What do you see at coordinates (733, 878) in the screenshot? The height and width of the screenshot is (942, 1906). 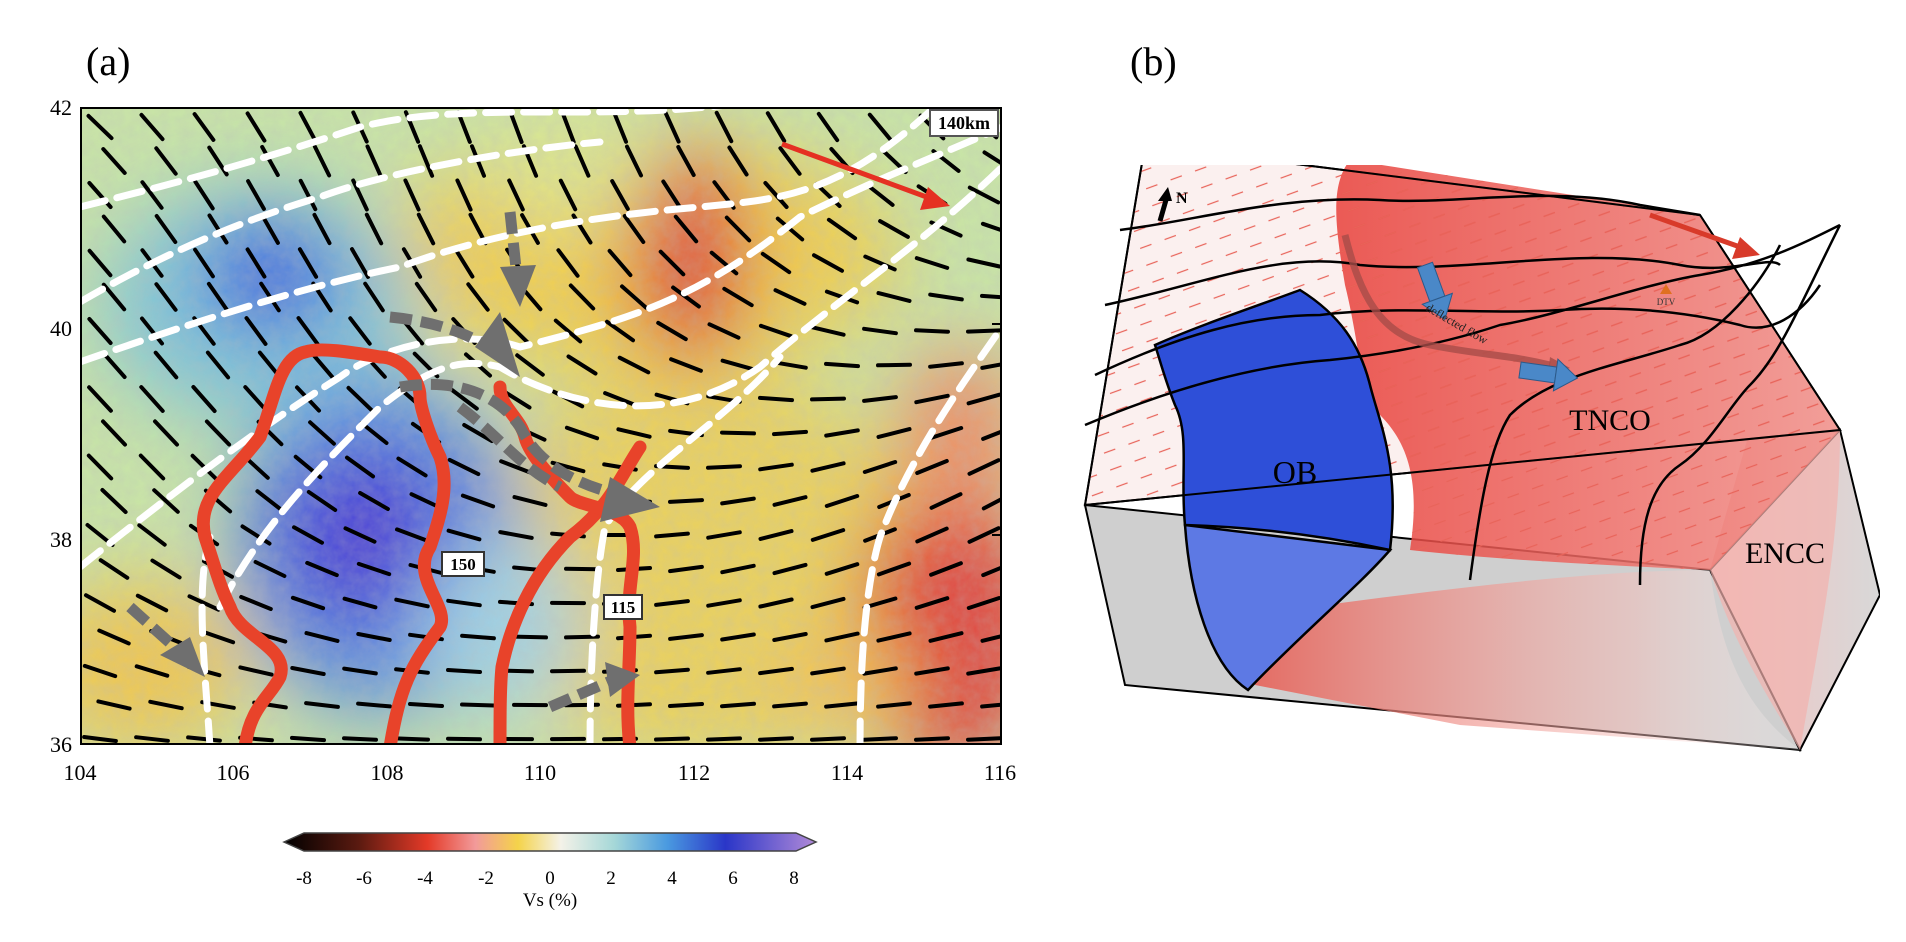 I see `colorbar-tick: 6` at bounding box center [733, 878].